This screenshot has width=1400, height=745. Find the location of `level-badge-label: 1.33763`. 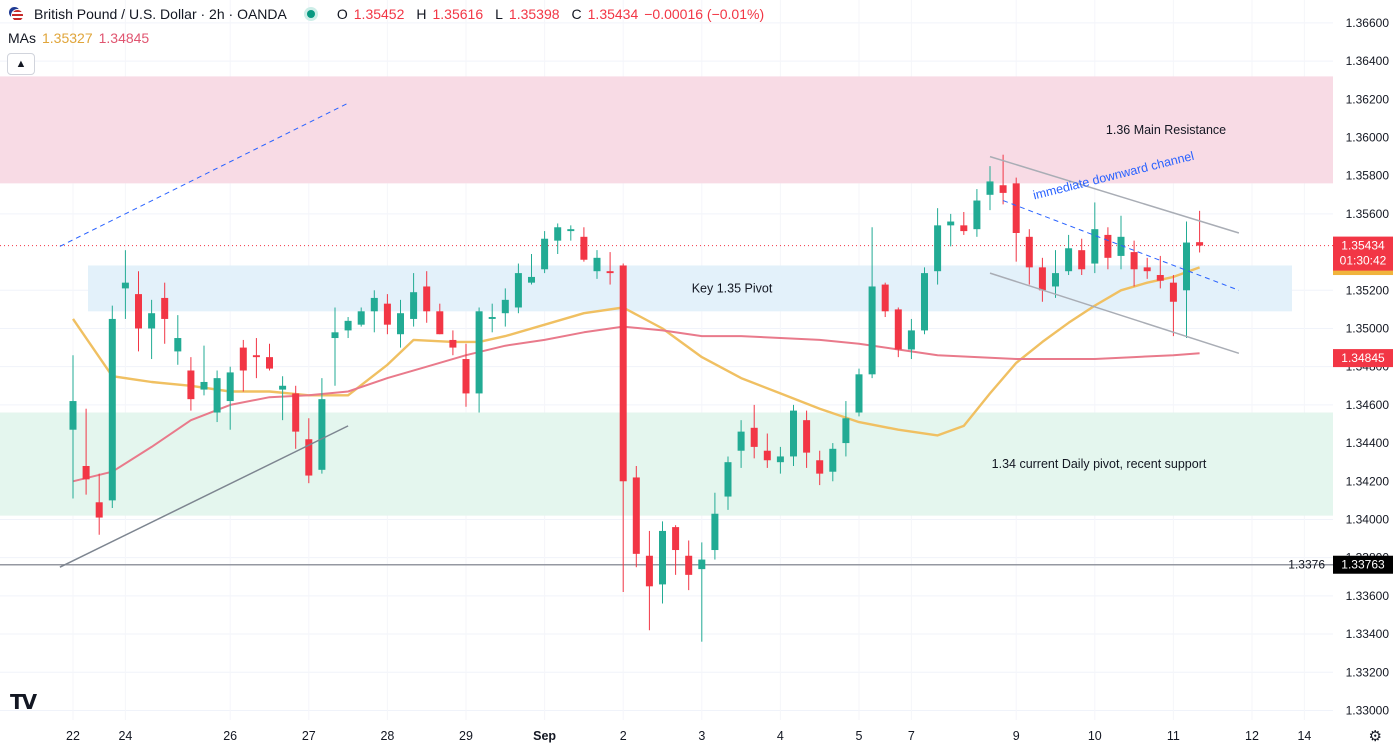

level-badge-label: 1.33763 is located at coordinates (1363, 565).